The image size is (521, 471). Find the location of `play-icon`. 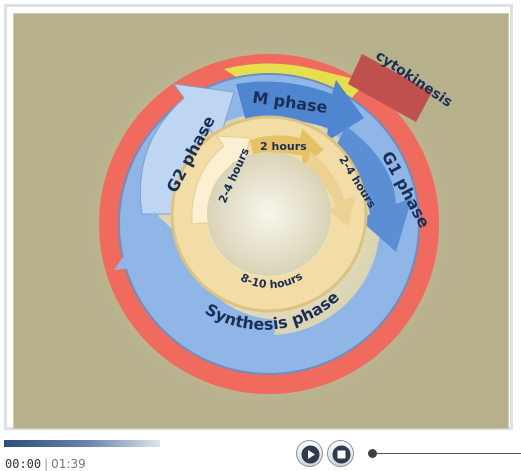

play-icon is located at coordinates (310, 454).